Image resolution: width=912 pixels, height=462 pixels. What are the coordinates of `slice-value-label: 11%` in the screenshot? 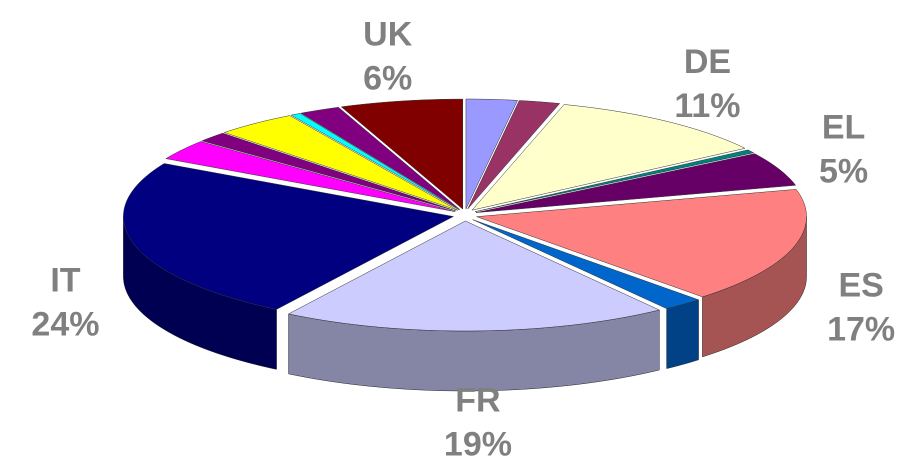 It's located at (707, 106).